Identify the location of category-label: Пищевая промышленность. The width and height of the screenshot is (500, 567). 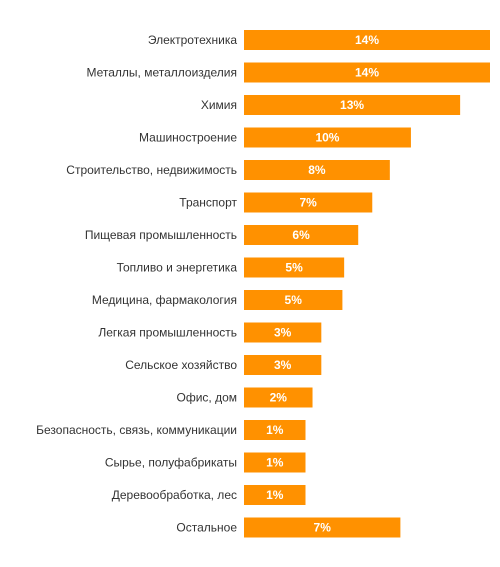
(161, 235).